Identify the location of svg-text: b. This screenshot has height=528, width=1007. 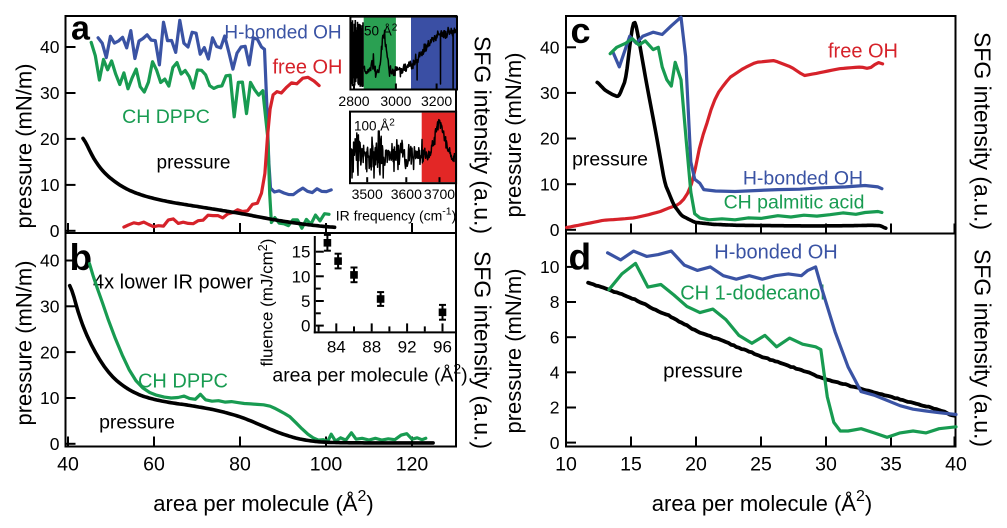
(81, 257).